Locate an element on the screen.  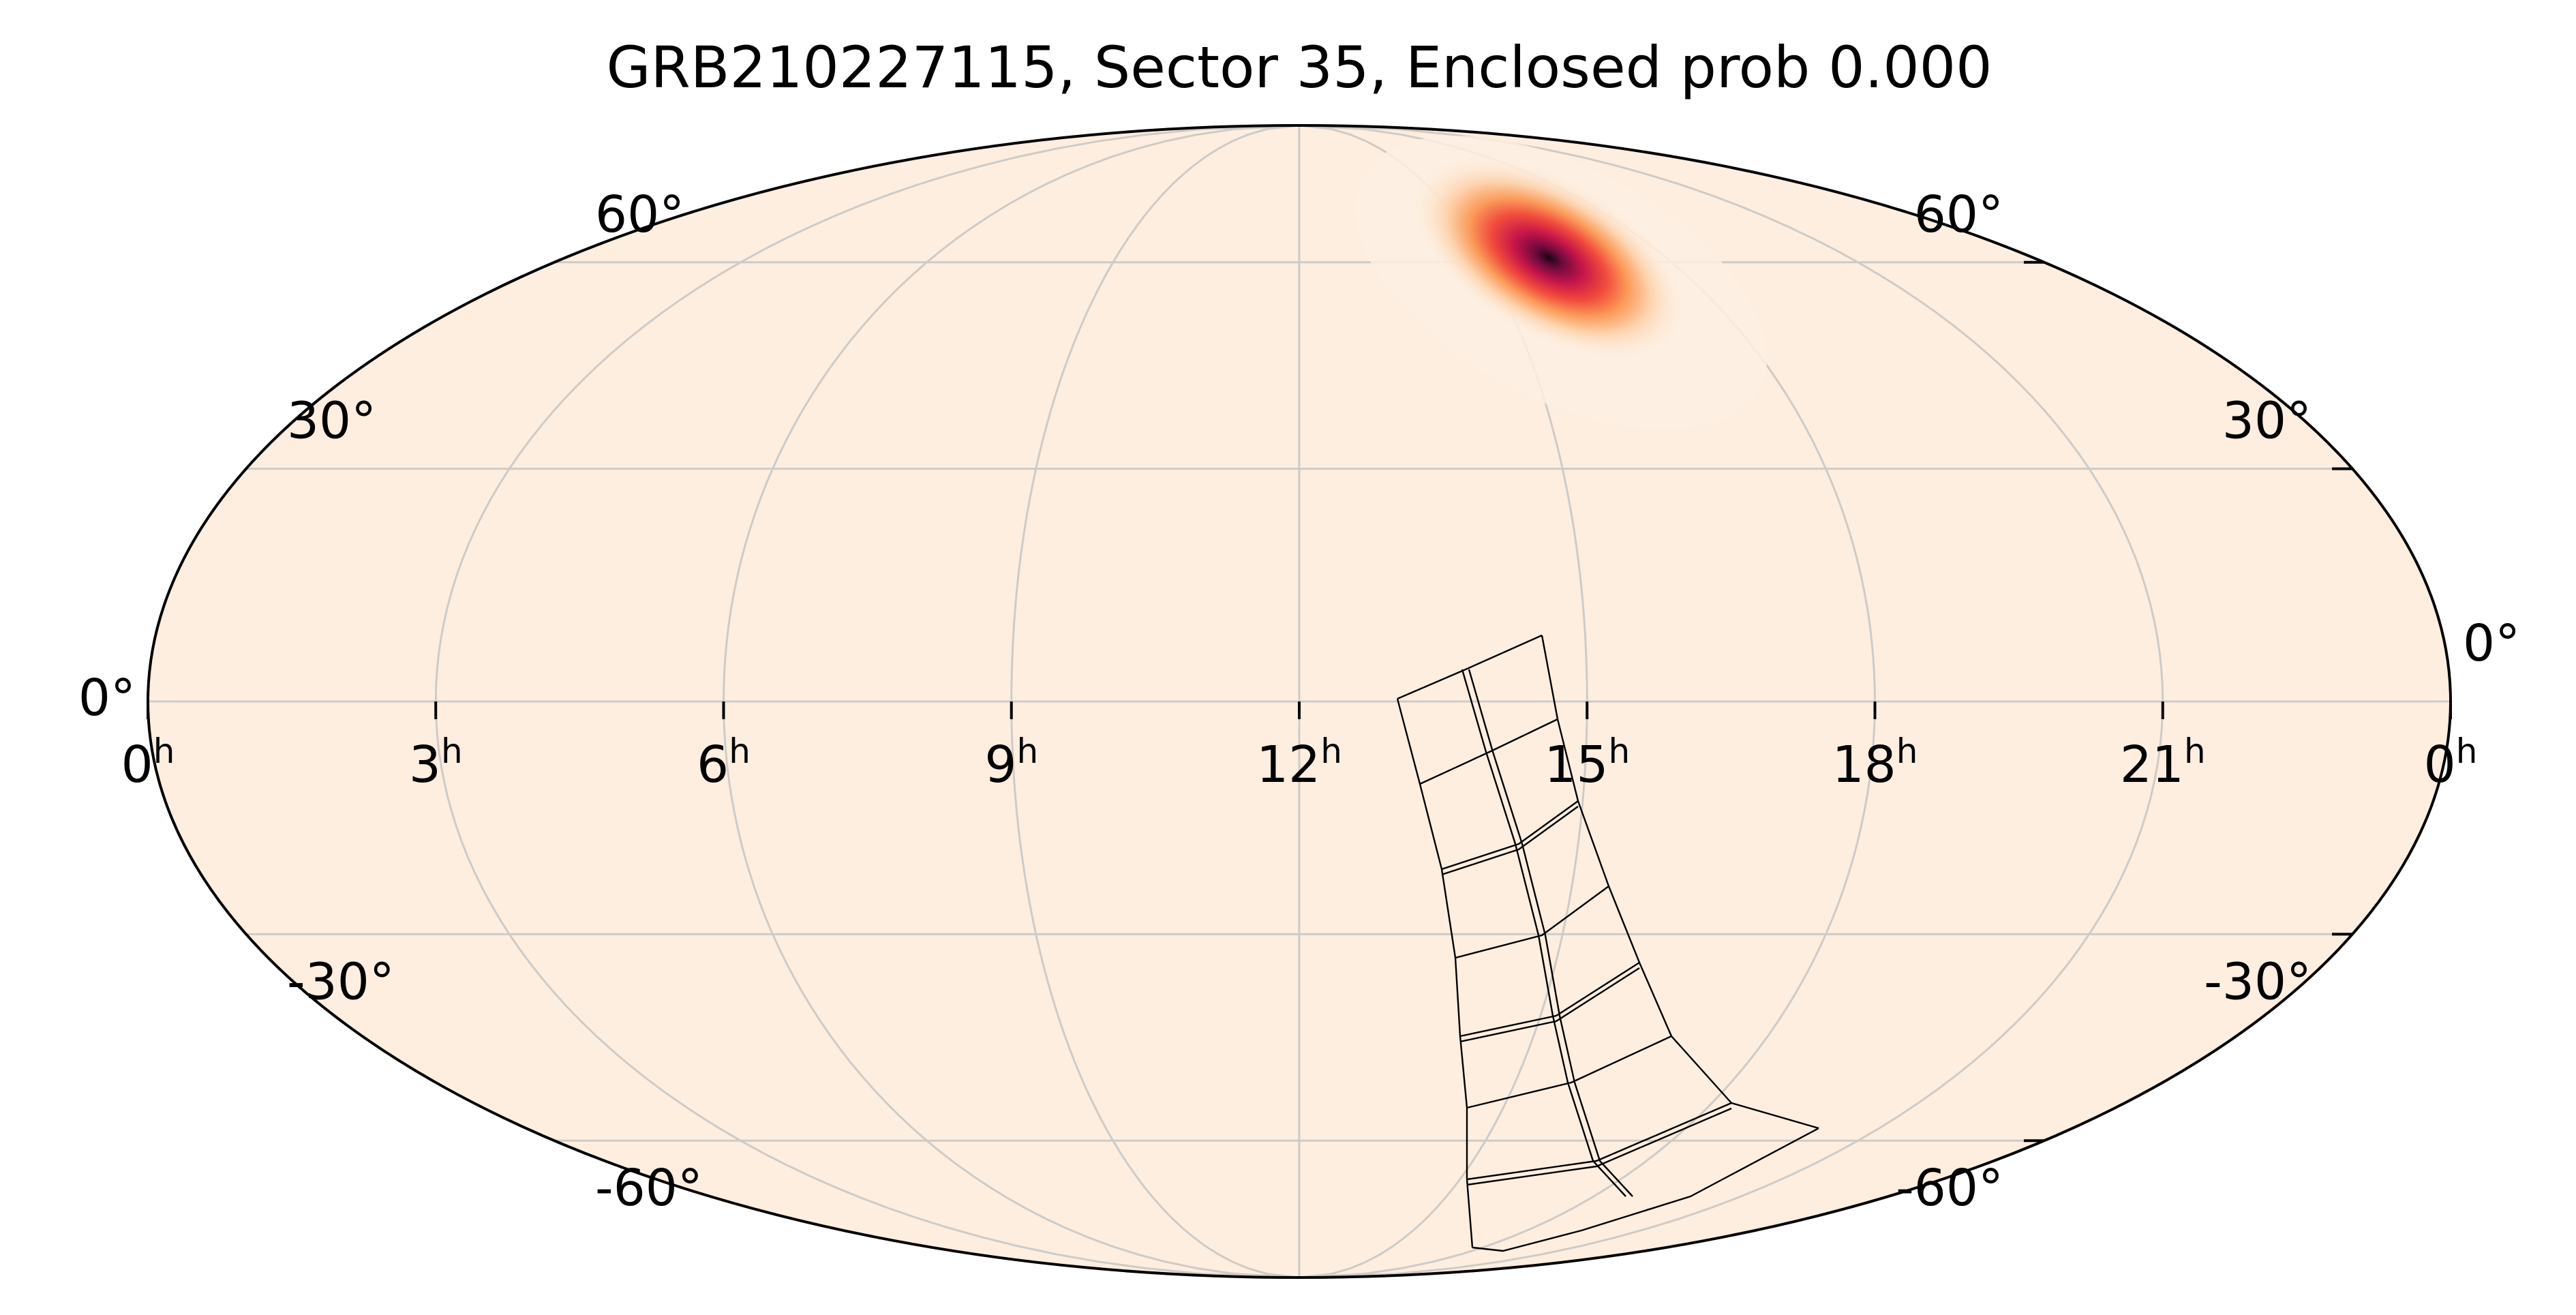
dec-tick-label-right: 60° is located at coordinates (639, 215).